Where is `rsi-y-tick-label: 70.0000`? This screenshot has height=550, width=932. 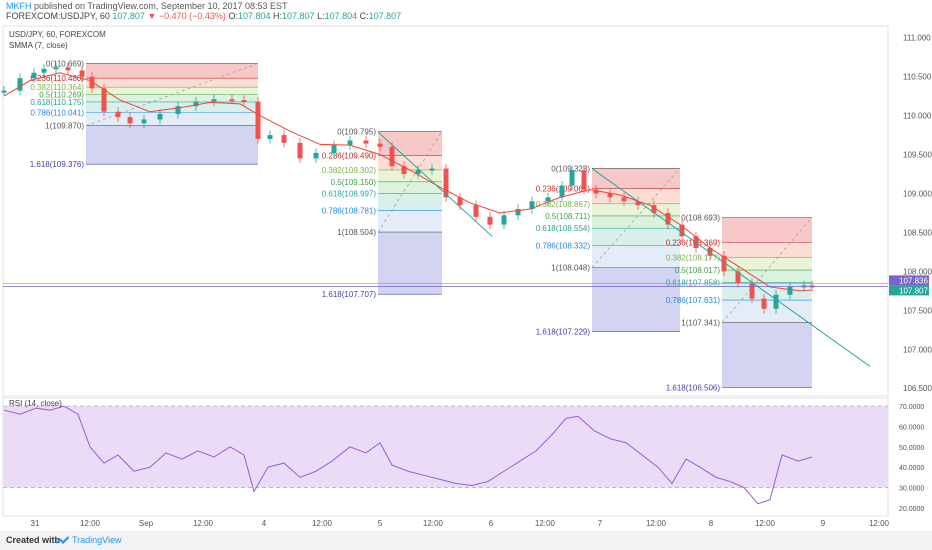 rsi-y-tick-label: 70.0000 is located at coordinates (911, 407).